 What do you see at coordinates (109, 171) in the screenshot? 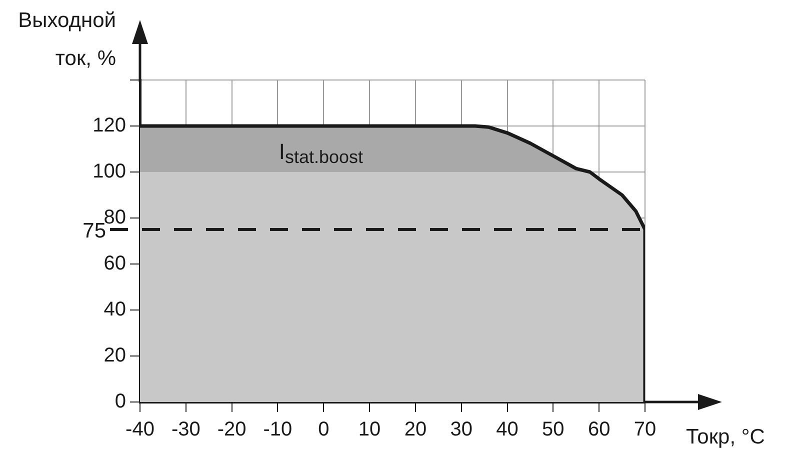
I see `y-tick-label: 100` at bounding box center [109, 171].